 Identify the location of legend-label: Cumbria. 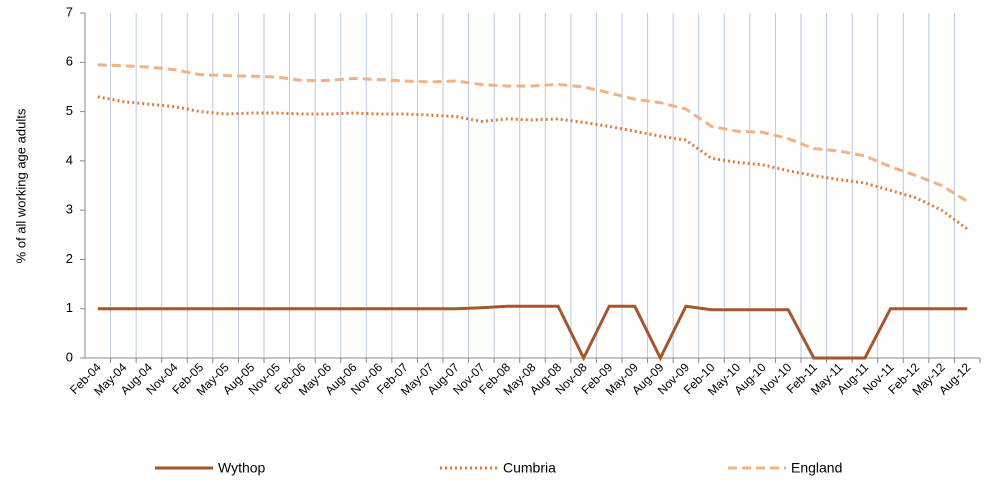
(529, 468).